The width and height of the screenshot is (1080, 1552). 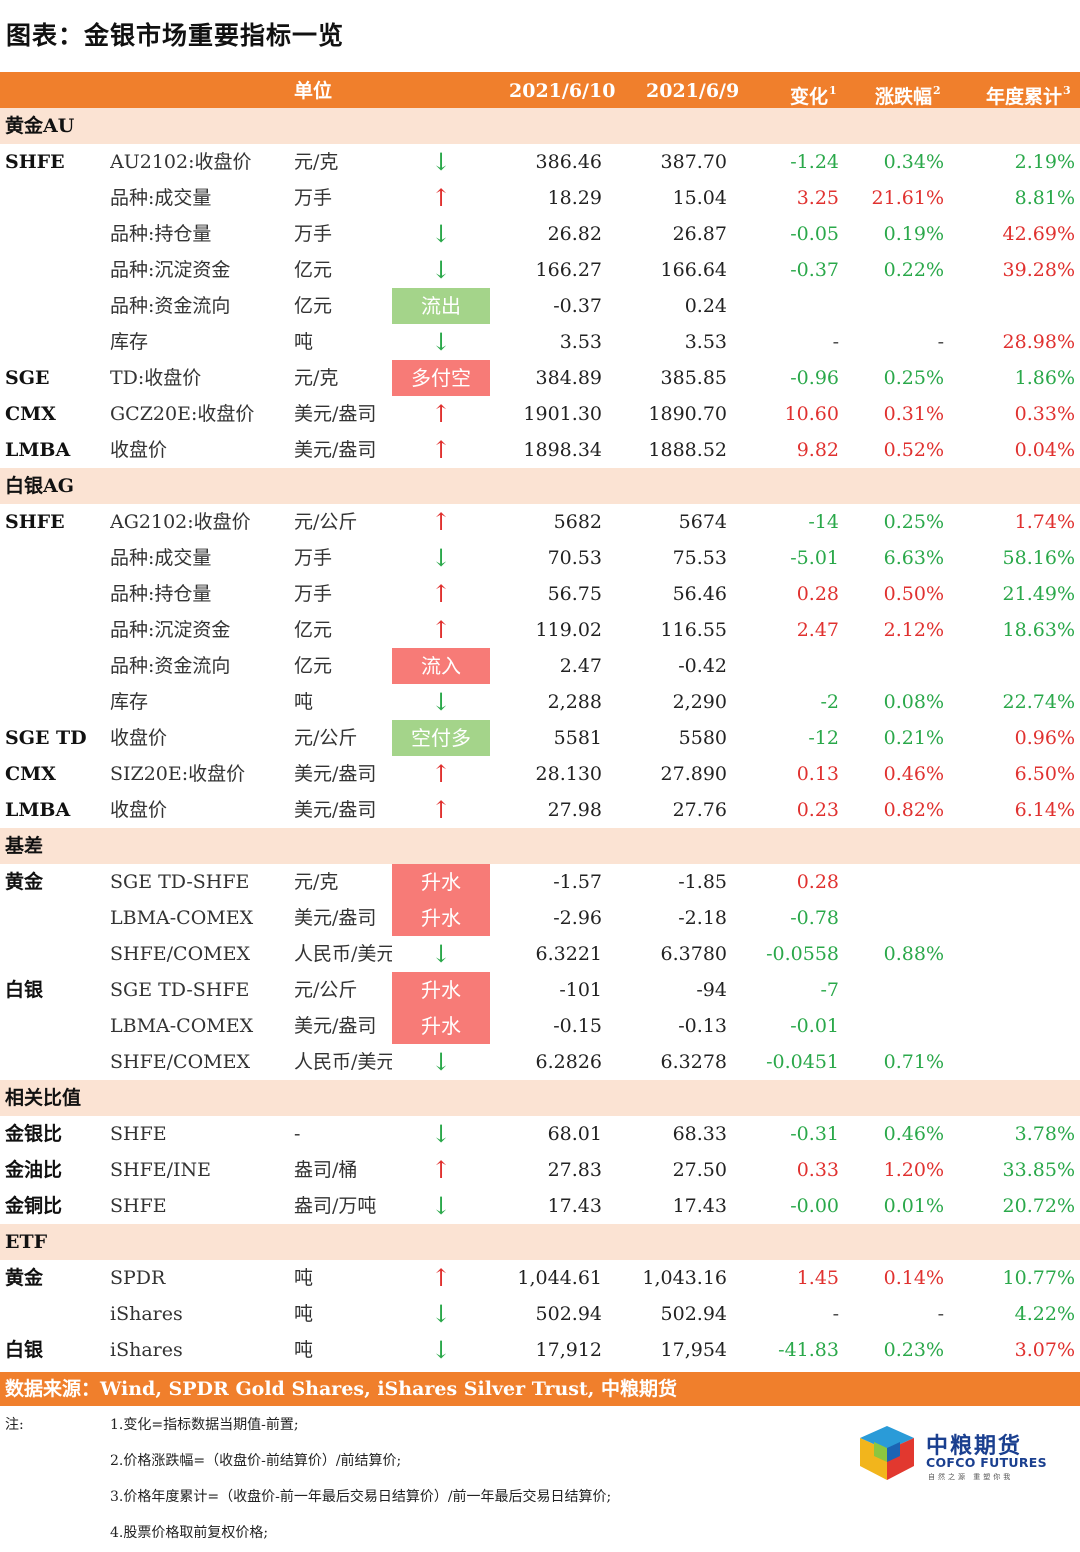 What do you see at coordinates (787, 666) in the screenshot?
I see `change-cell` at bounding box center [787, 666].